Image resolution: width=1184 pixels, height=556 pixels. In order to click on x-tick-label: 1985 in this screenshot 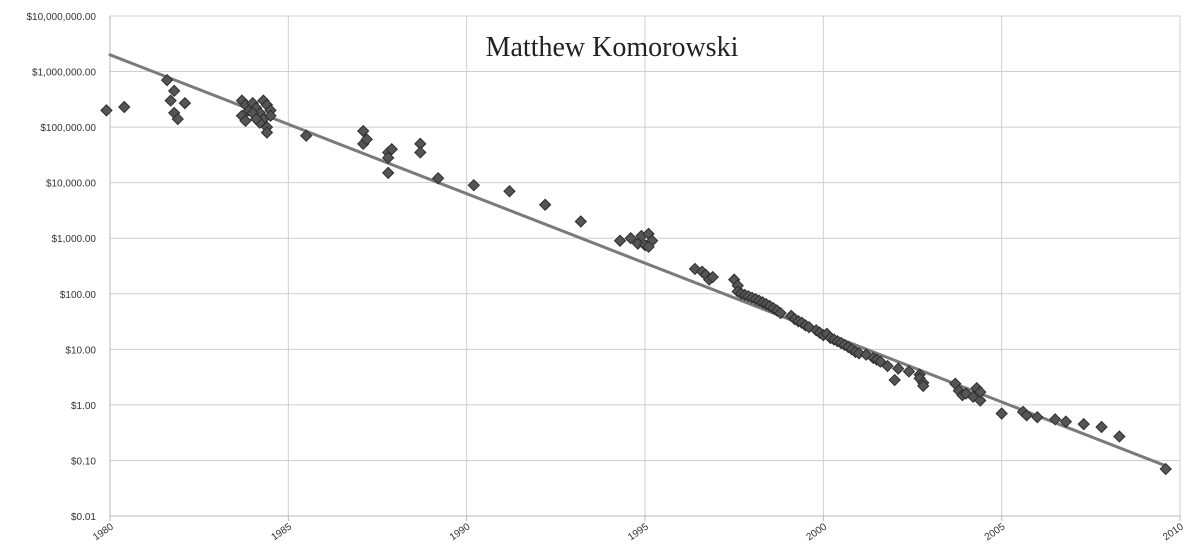, I will do `click(282, 532)`.